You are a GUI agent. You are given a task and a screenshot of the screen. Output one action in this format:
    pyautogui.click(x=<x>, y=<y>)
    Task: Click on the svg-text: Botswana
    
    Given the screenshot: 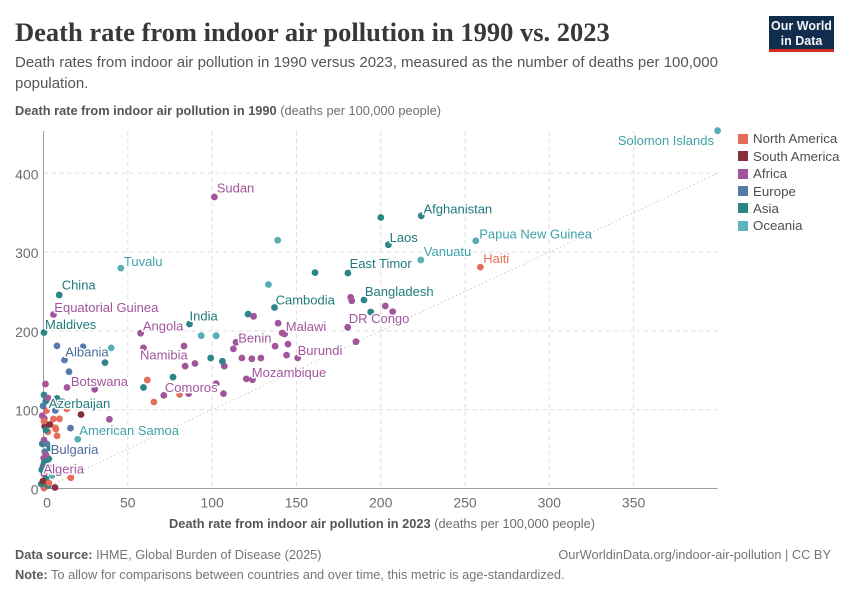 What is the action you would take?
    pyautogui.click(x=100, y=381)
    